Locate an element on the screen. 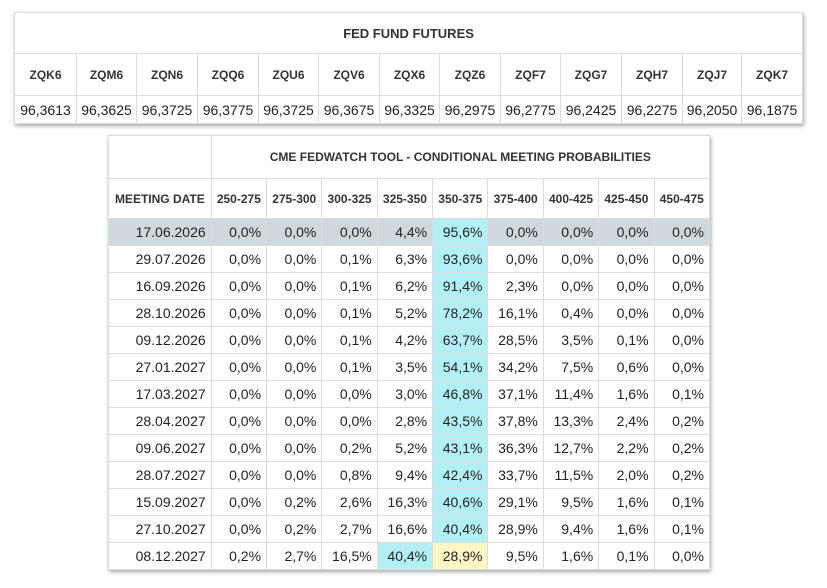 This screenshot has height=588, width=827. probability-cell: 12,7% is located at coordinates (571, 448).